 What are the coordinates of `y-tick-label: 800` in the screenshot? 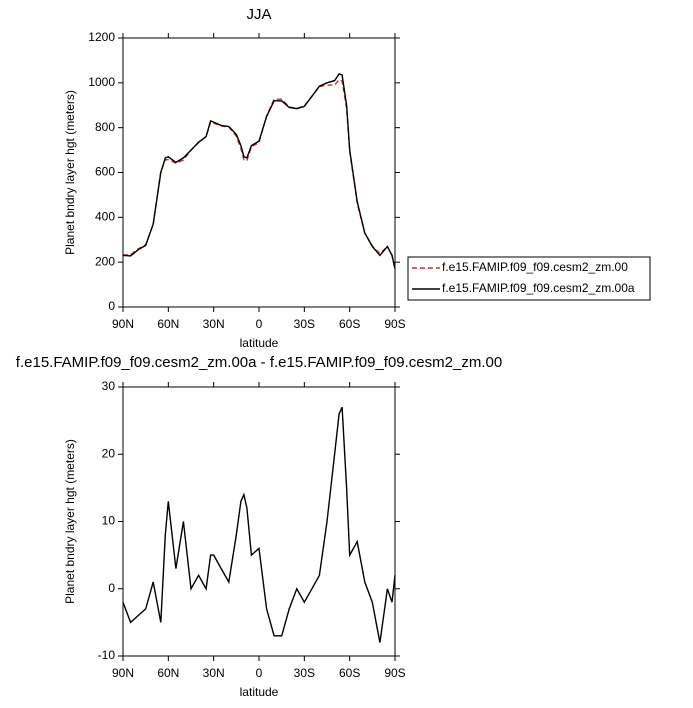 It's located at (105, 127).